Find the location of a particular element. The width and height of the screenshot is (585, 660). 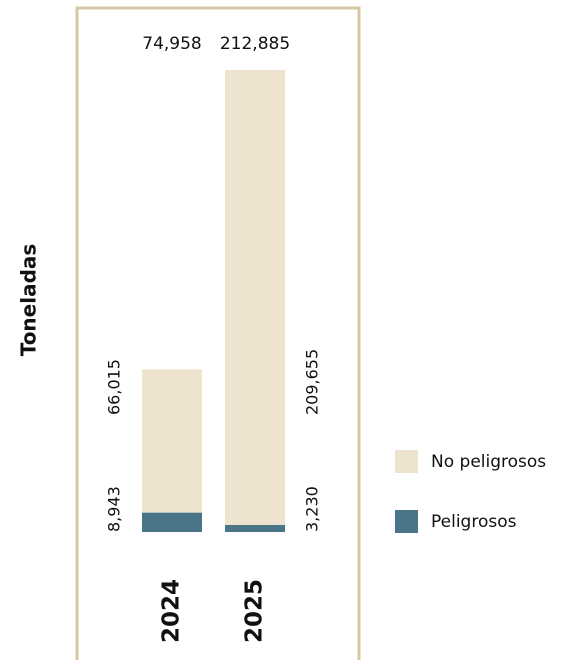

data-label: 66,015 is located at coordinates (114, 387).